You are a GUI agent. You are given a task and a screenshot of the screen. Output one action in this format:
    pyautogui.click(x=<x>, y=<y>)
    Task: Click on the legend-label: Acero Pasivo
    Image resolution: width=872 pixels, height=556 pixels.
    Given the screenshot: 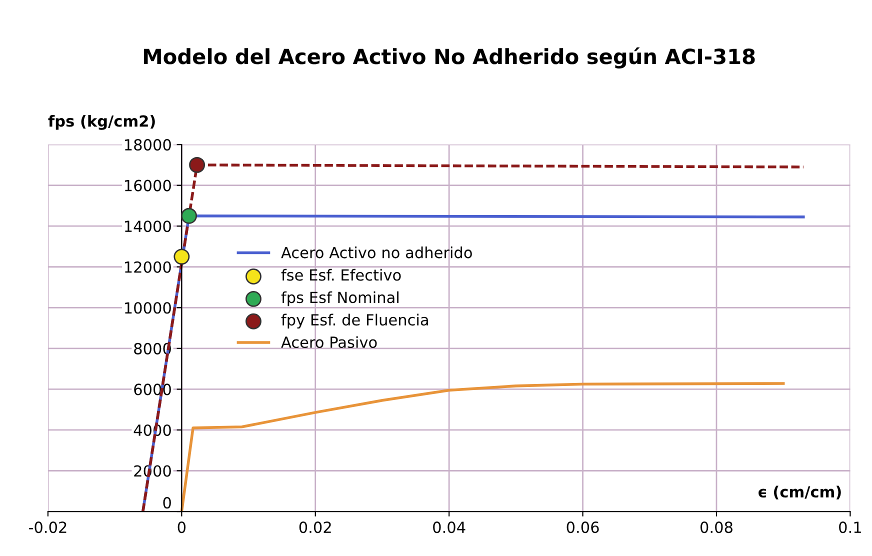 What is the action you would take?
    pyautogui.click(x=329, y=342)
    